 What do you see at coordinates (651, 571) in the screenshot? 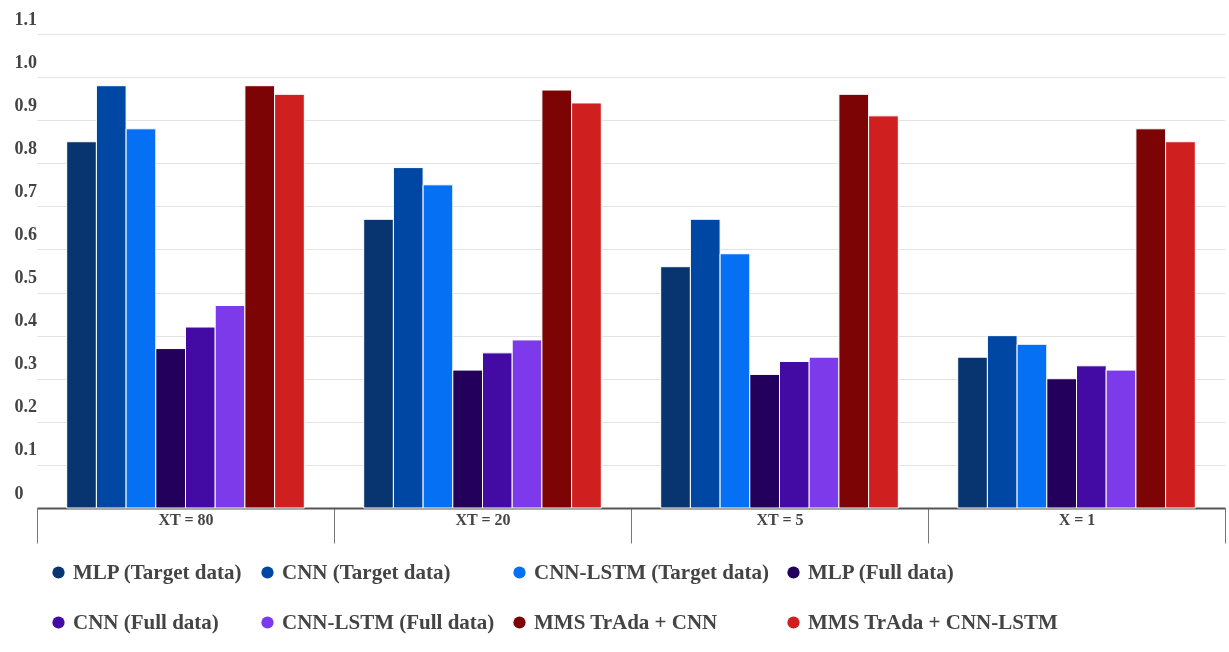
I see `legend-label: CNN-LSTM (Target data)` at bounding box center [651, 571].